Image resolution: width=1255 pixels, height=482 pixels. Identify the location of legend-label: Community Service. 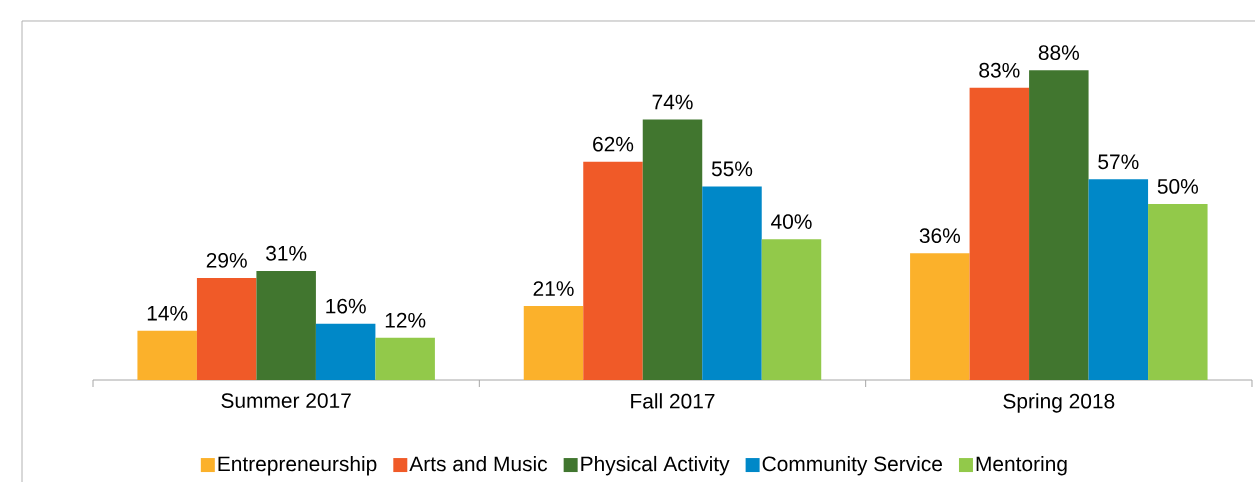
(852, 465).